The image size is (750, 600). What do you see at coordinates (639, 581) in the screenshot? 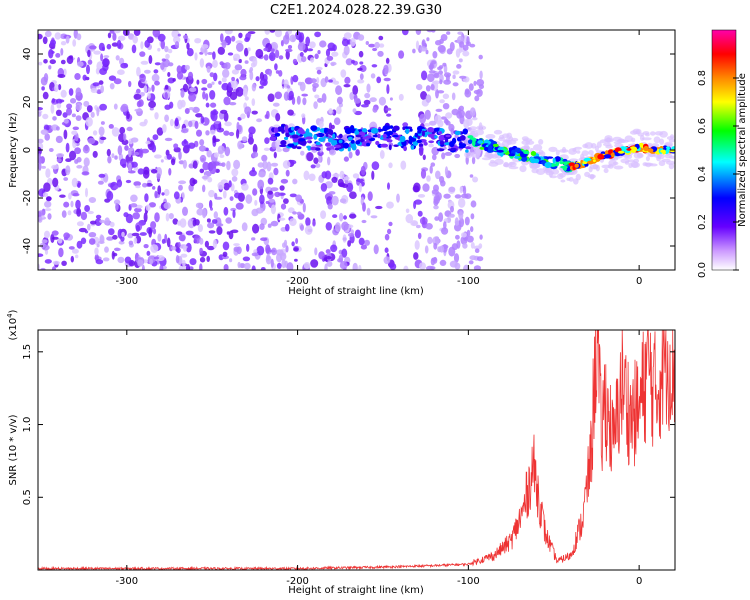
I see `x-tick-label: 0` at bounding box center [639, 581].